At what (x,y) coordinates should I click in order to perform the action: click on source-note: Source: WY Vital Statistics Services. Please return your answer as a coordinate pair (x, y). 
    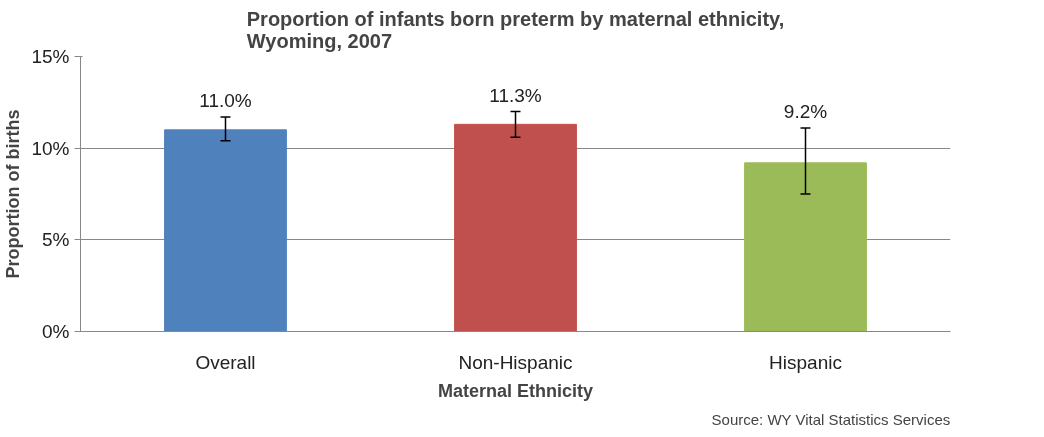
    Looking at the image, I should click on (831, 419).